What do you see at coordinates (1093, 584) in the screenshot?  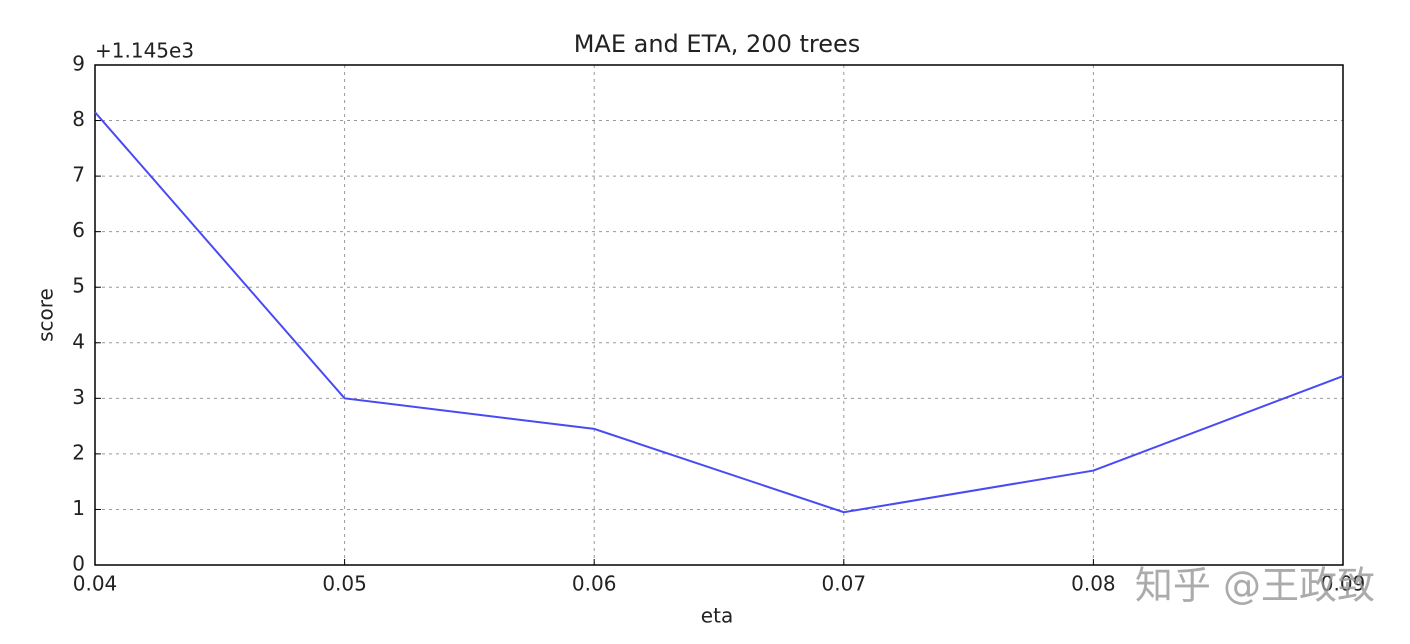 I see `x-tick-label: 0.08` at bounding box center [1093, 584].